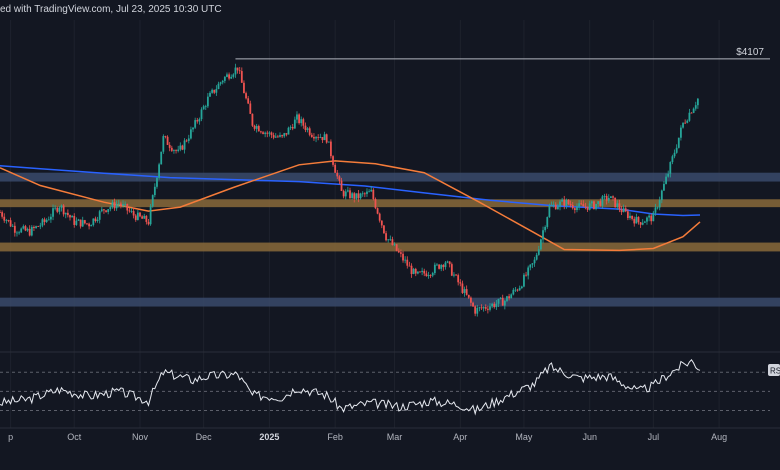 The image size is (780, 470). I want to click on x-tick-label: Apr, so click(460, 437).